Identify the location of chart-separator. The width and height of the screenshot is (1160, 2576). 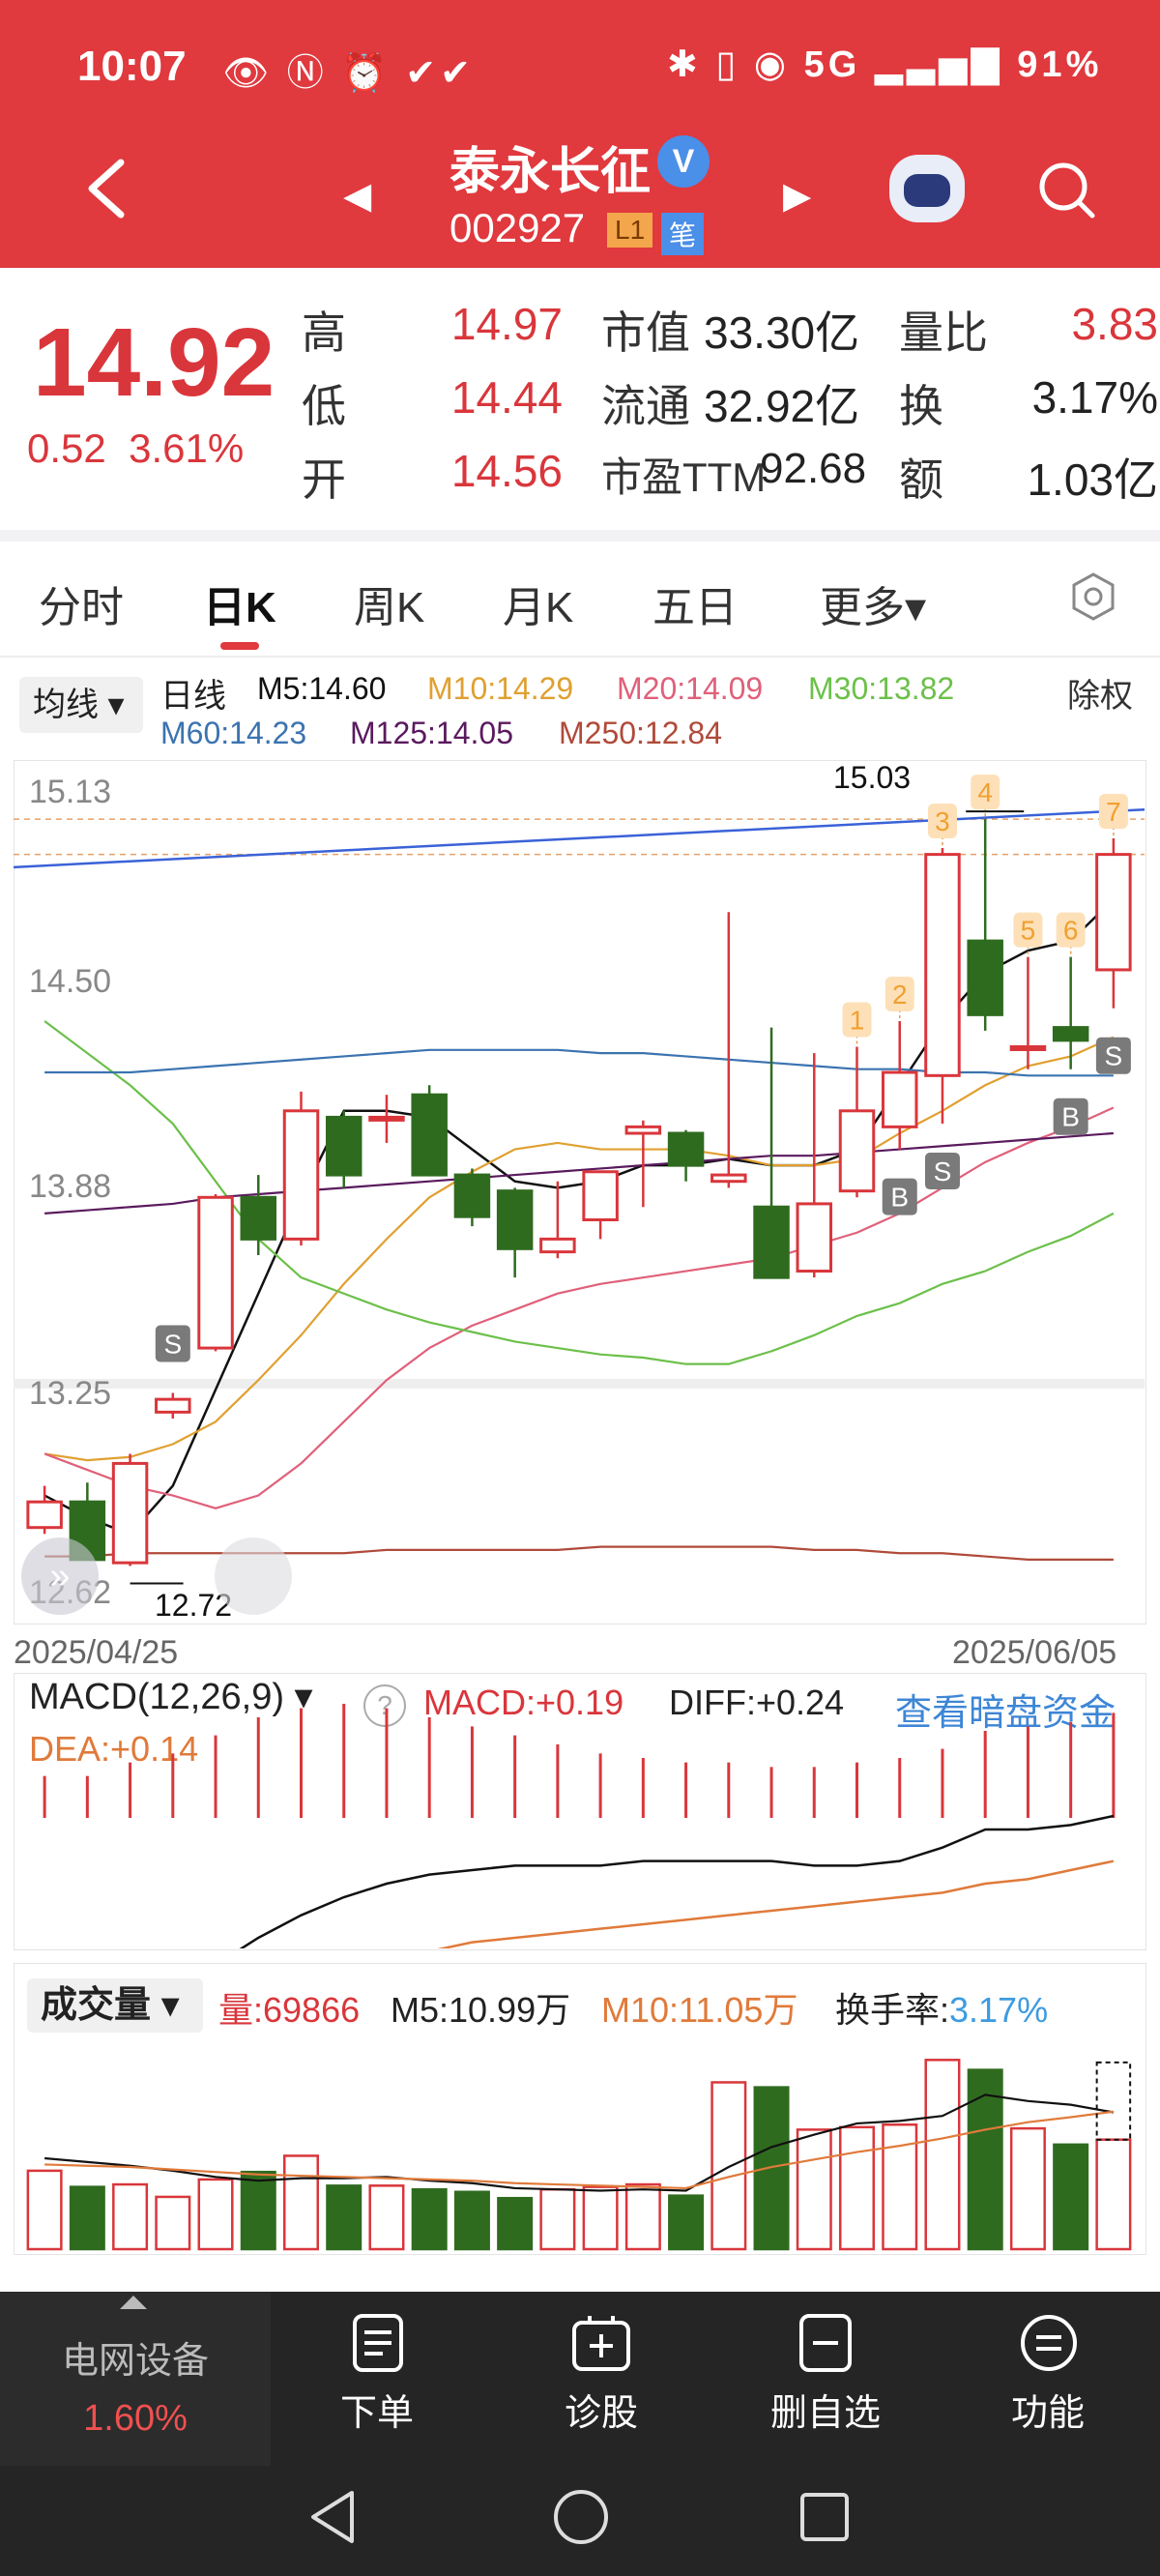
(579, 1384).